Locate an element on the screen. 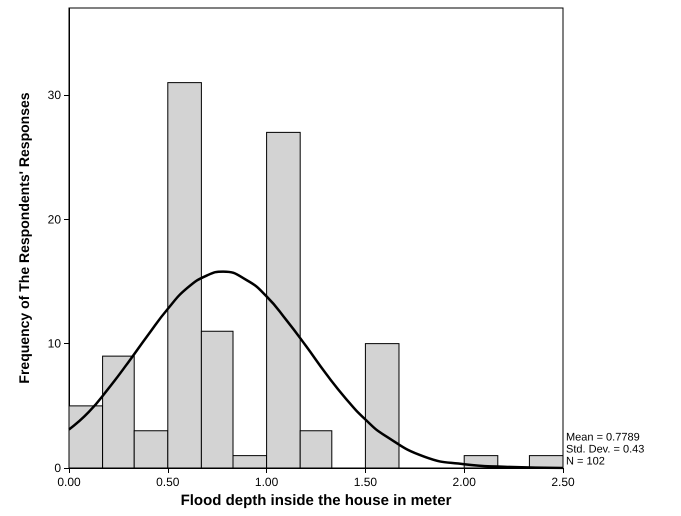 The width and height of the screenshot is (681, 516). y-tick-label: 0 is located at coordinates (58, 468).